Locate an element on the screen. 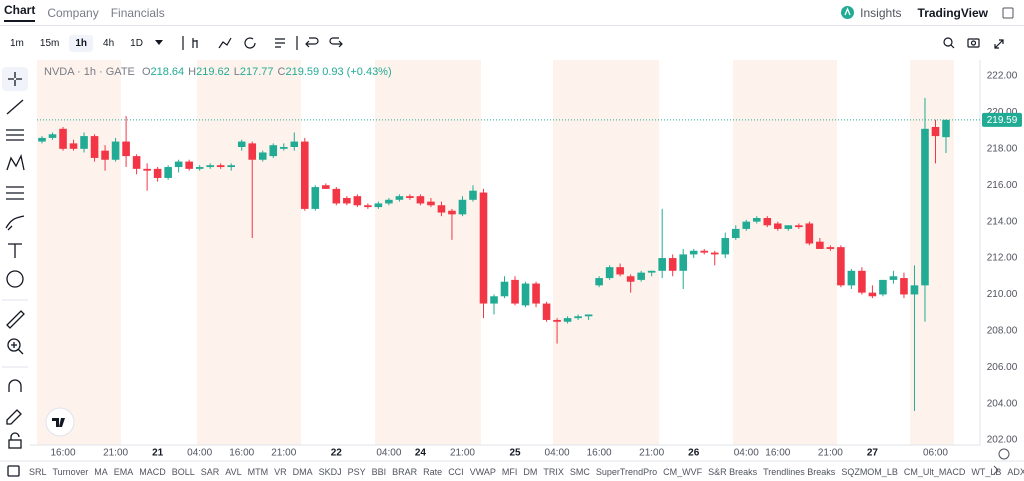 The image size is (1024, 481). indicator: SuperTrendPro is located at coordinates (626, 471).